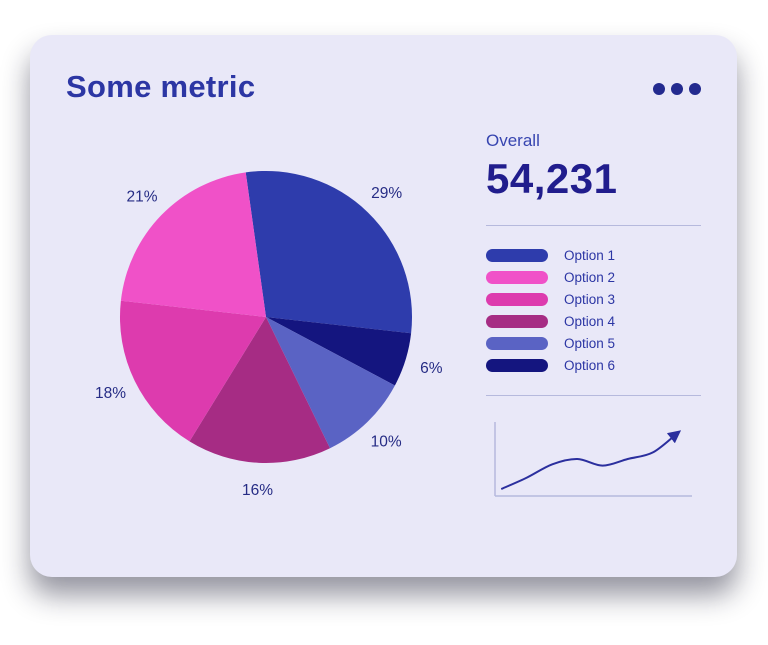 This screenshot has height=645, width=768. I want to click on legend-item: Option 2, so click(593, 277).